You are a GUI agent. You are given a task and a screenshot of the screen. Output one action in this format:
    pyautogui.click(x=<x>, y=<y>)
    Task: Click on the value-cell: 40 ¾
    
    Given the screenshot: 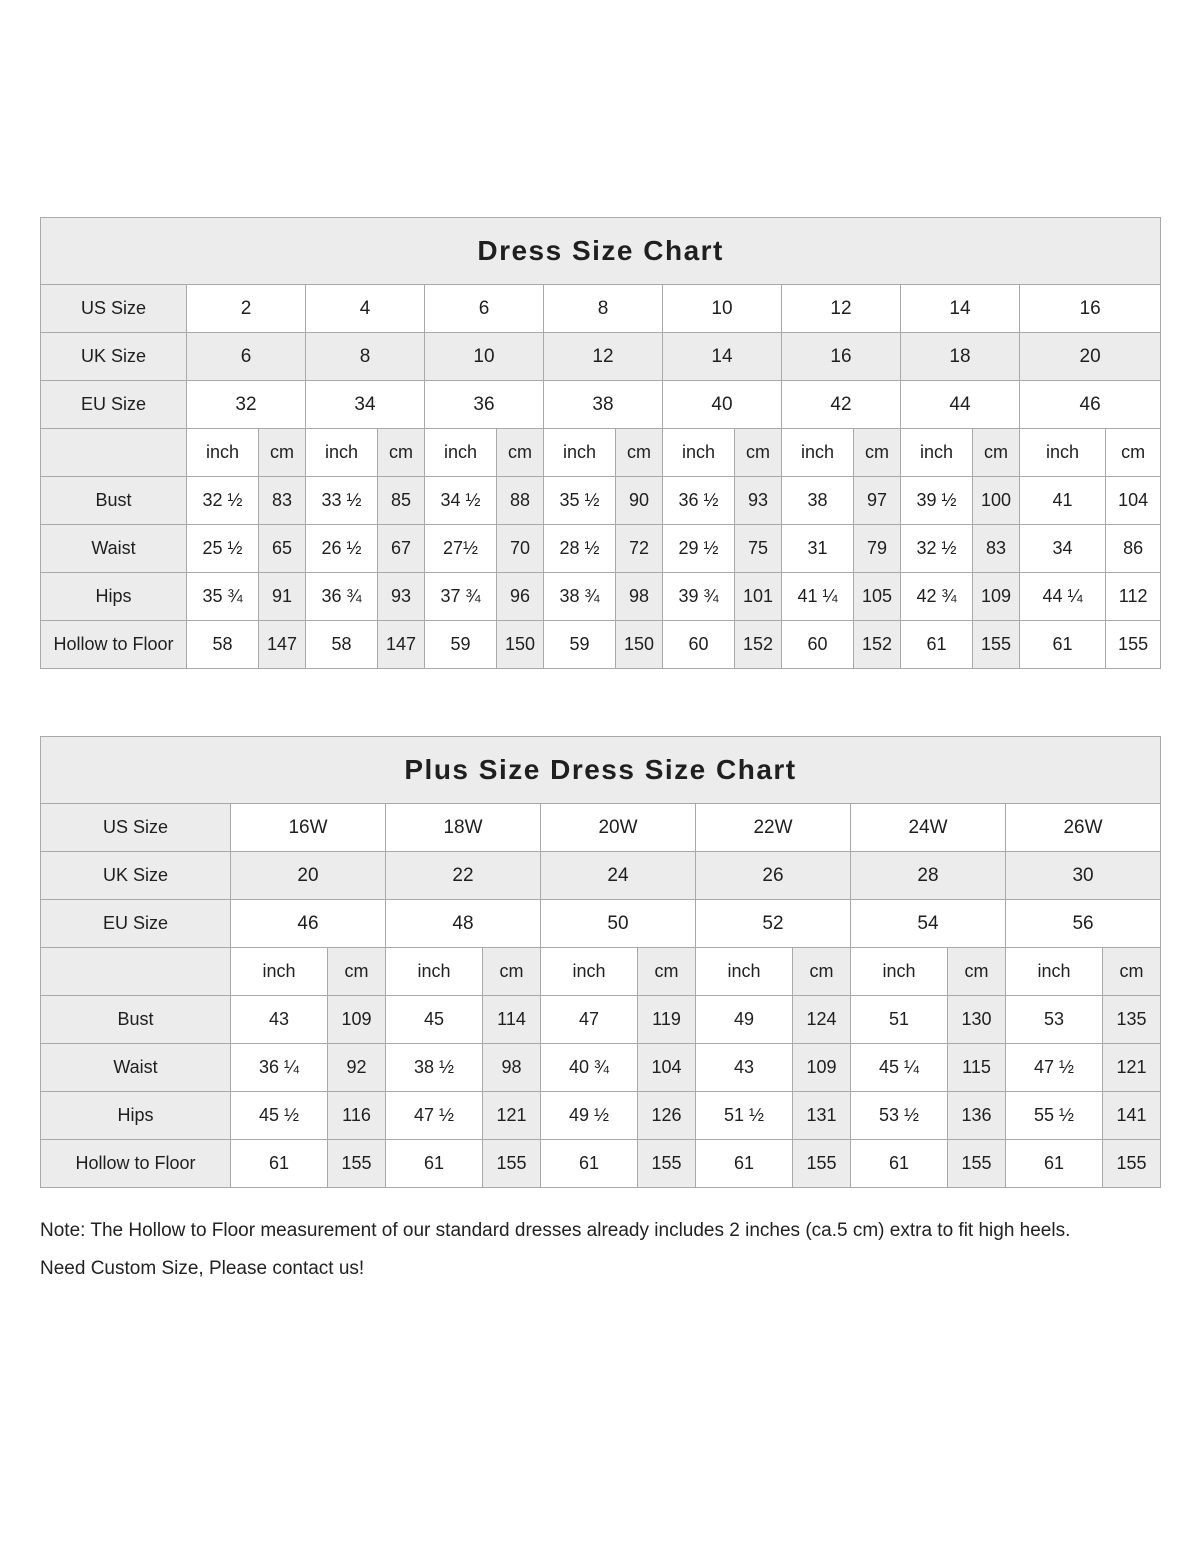 What is the action you would take?
    pyautogui.click(x=589, y=1067)
    